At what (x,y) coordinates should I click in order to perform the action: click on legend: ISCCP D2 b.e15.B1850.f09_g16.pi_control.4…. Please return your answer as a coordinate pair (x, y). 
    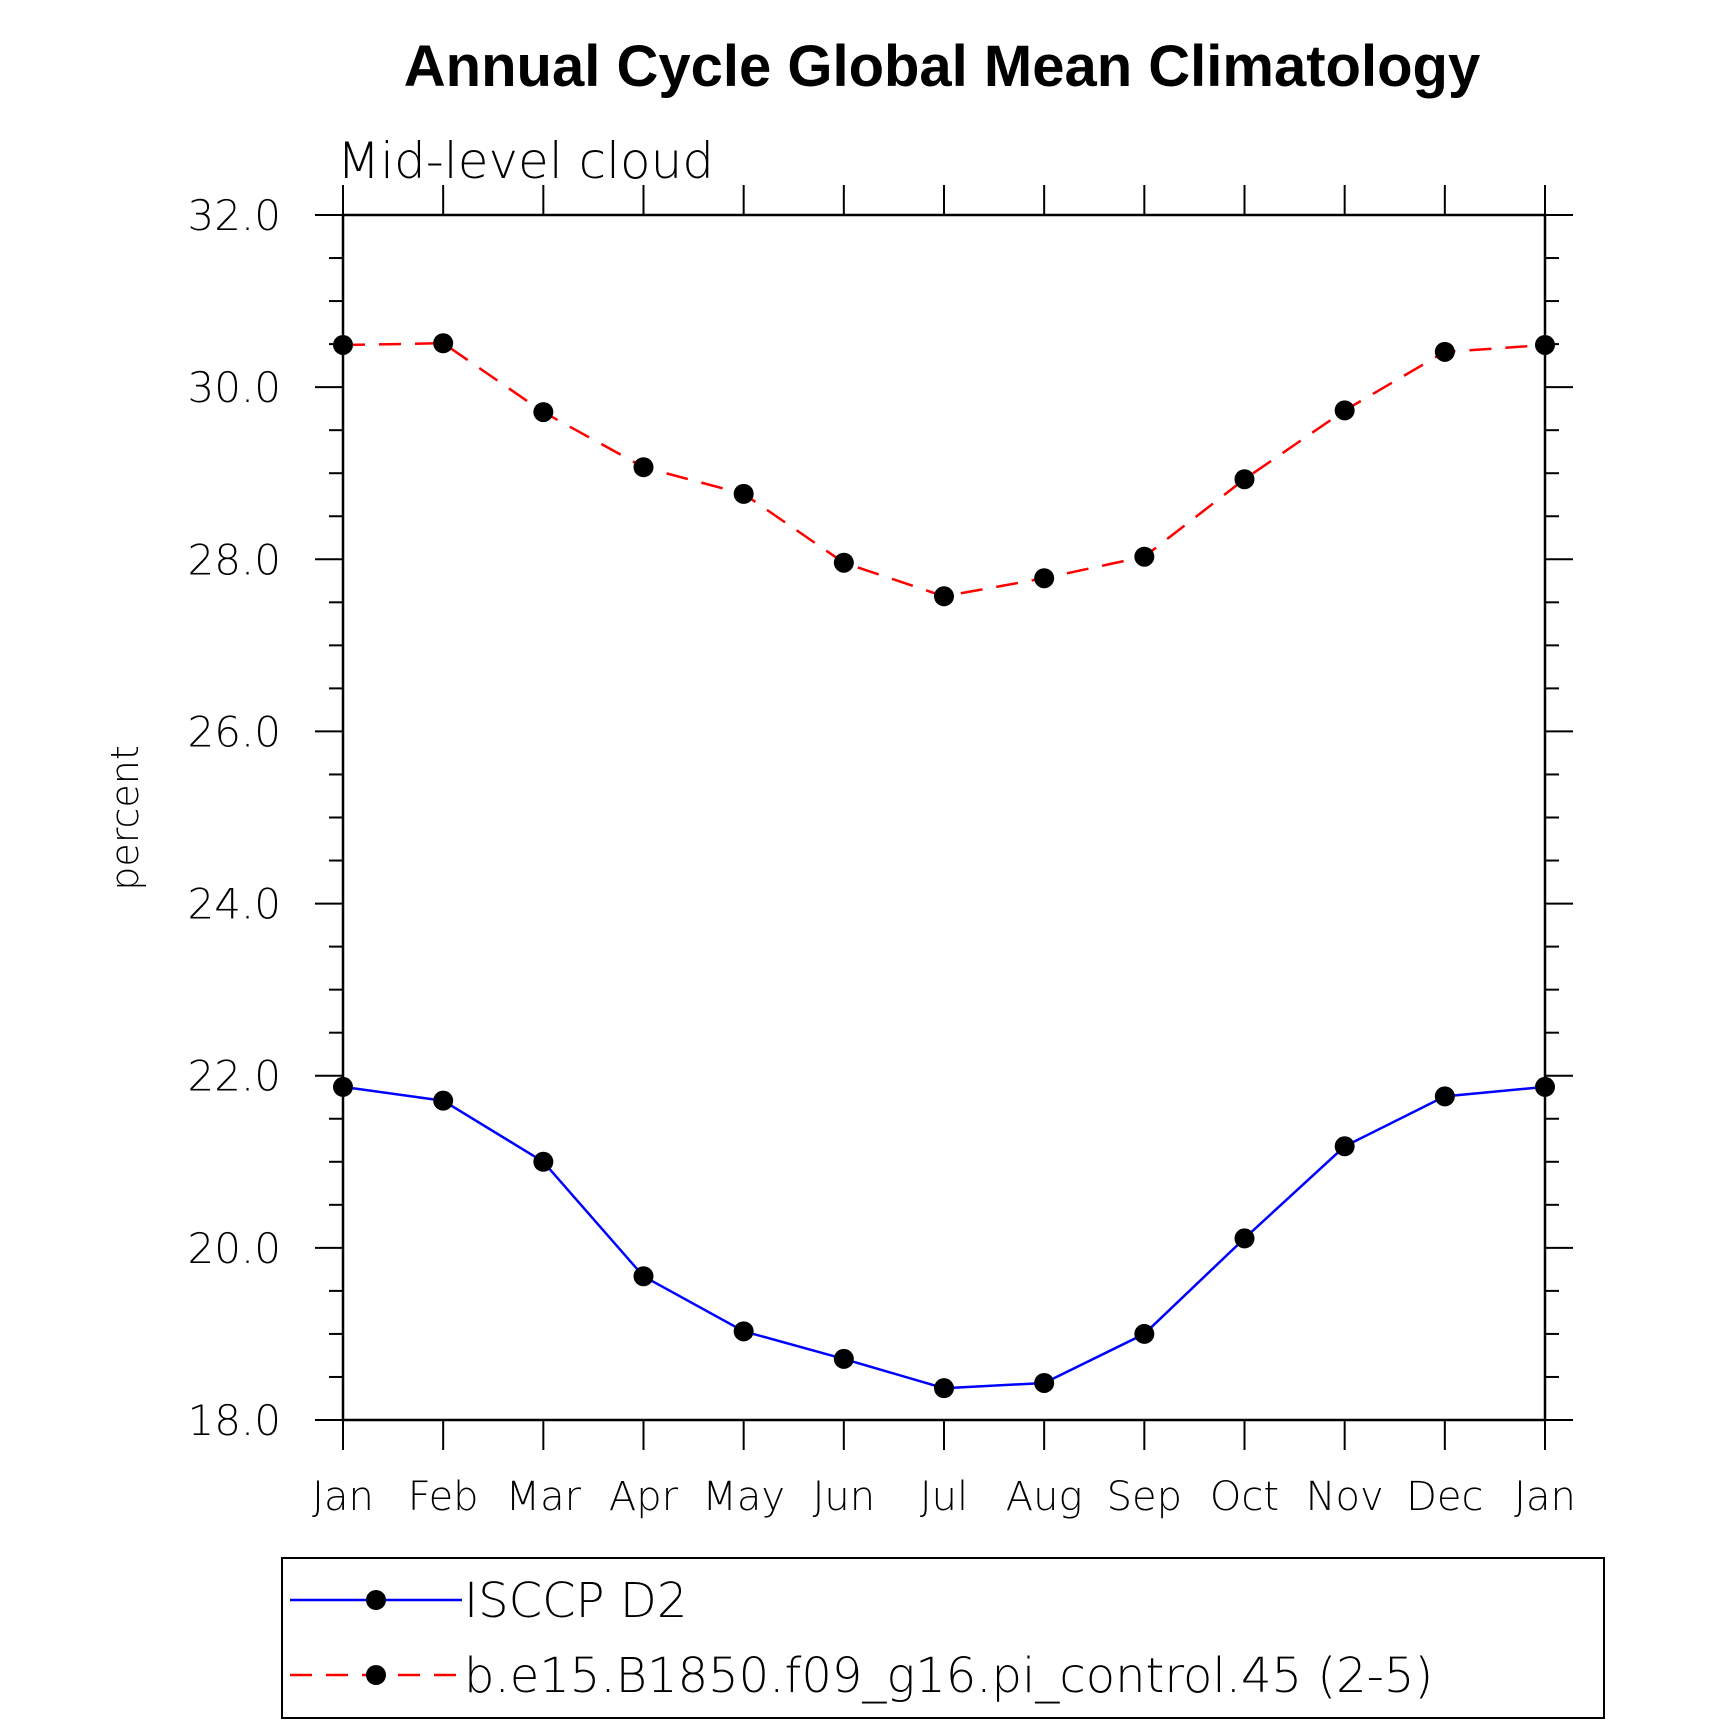
    Looking at the image, I should click on (861, 1638).